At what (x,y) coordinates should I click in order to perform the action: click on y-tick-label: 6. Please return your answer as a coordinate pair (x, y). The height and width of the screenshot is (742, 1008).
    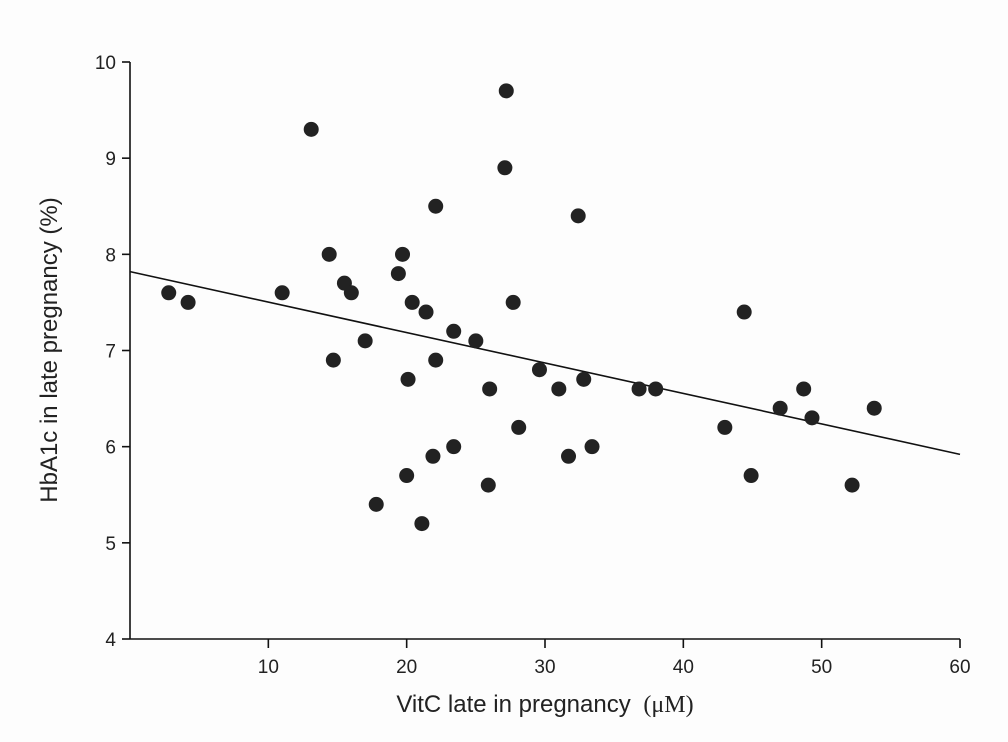
    Looking at the image, I should click on (110, 448).